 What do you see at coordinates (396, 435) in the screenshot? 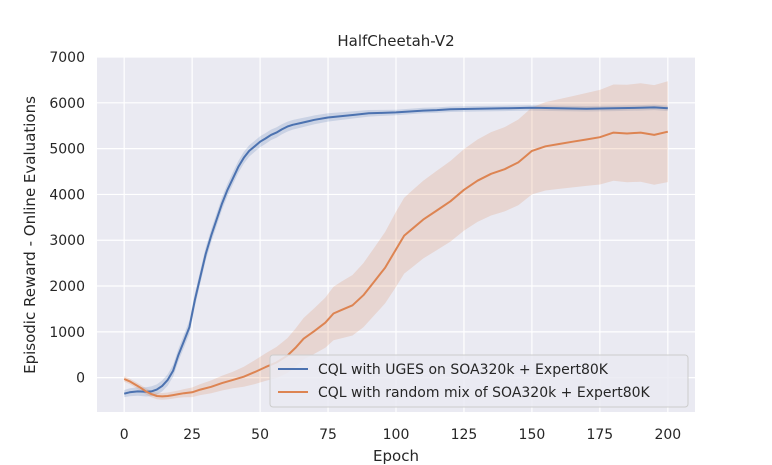
I see `x-tick-label: 100` at bounding box center [396, 435].